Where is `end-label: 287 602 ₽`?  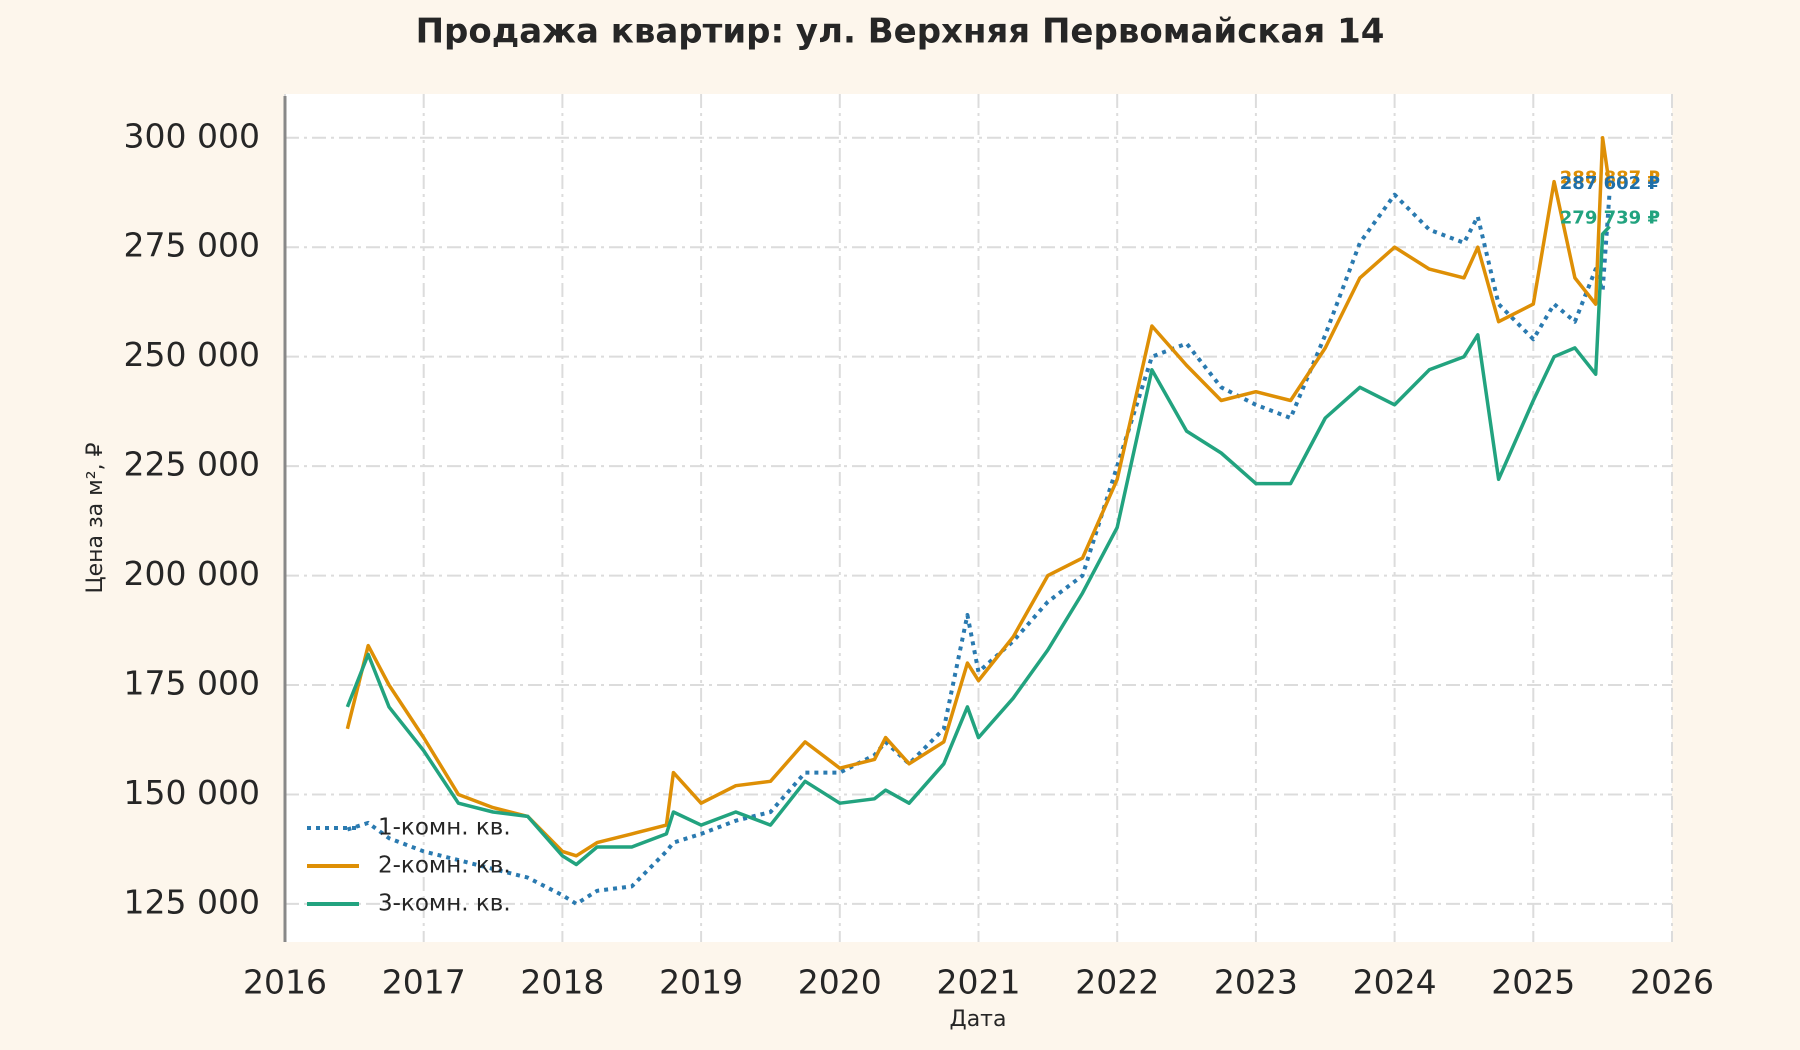
end-label: 287 602 ₽ is located at coordinates (1610, 183).